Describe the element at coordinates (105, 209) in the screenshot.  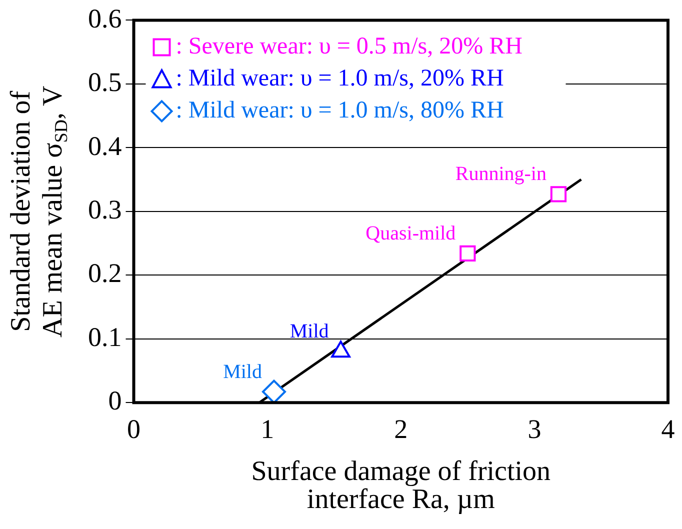
I see `y-tick-label: 0.3` at that location.